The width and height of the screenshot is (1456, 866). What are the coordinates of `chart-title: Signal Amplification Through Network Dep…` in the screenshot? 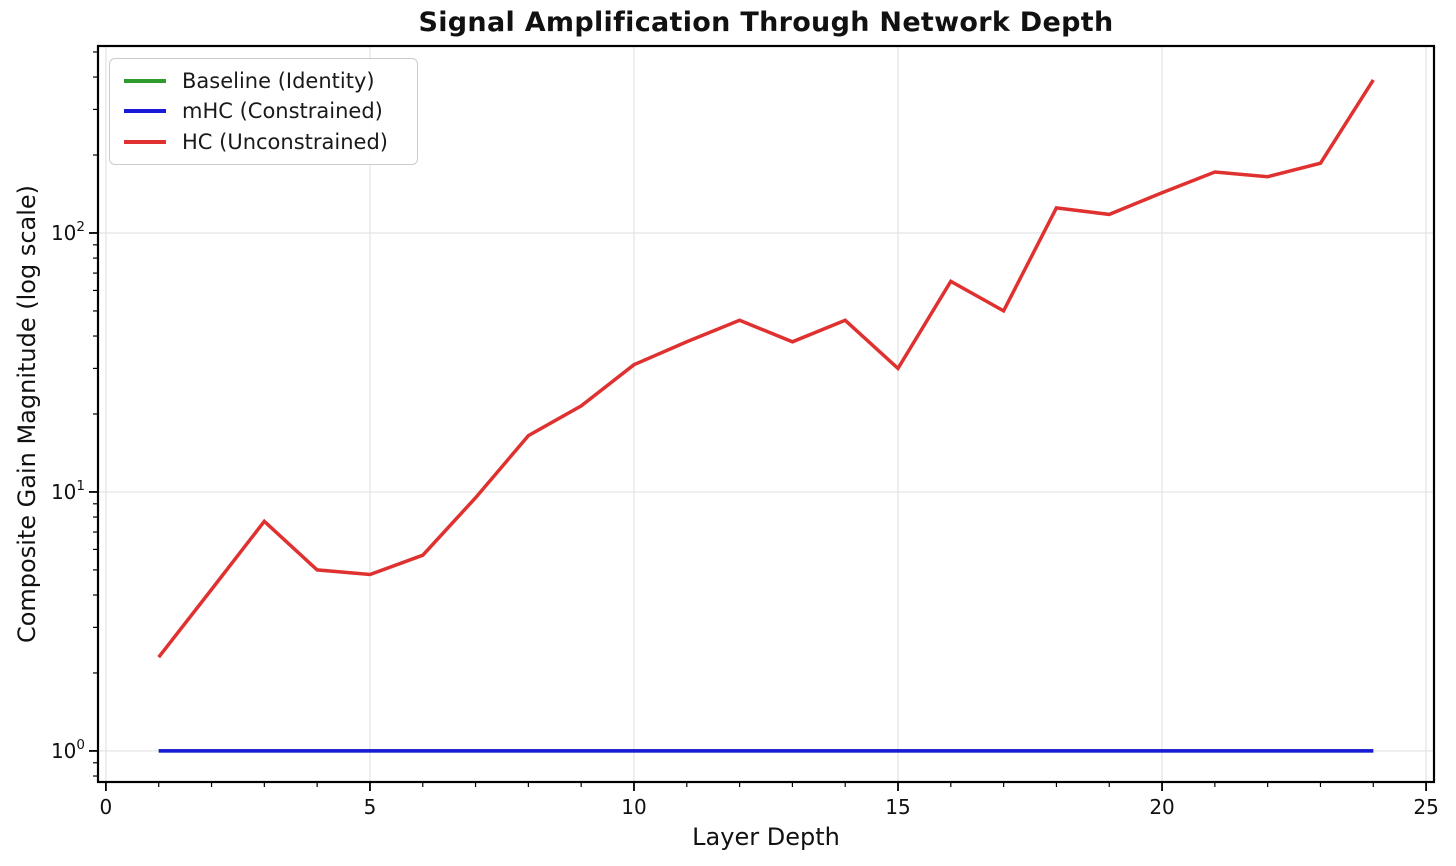 It's located at (766, 22).